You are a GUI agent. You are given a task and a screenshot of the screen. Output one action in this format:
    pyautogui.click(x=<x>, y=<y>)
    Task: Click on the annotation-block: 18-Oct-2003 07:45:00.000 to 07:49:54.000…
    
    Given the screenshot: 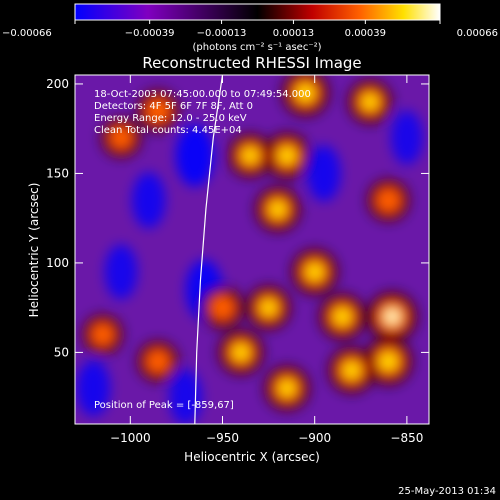 What is the action you would take?
    pyautogui.click(x=202, y=112)
    